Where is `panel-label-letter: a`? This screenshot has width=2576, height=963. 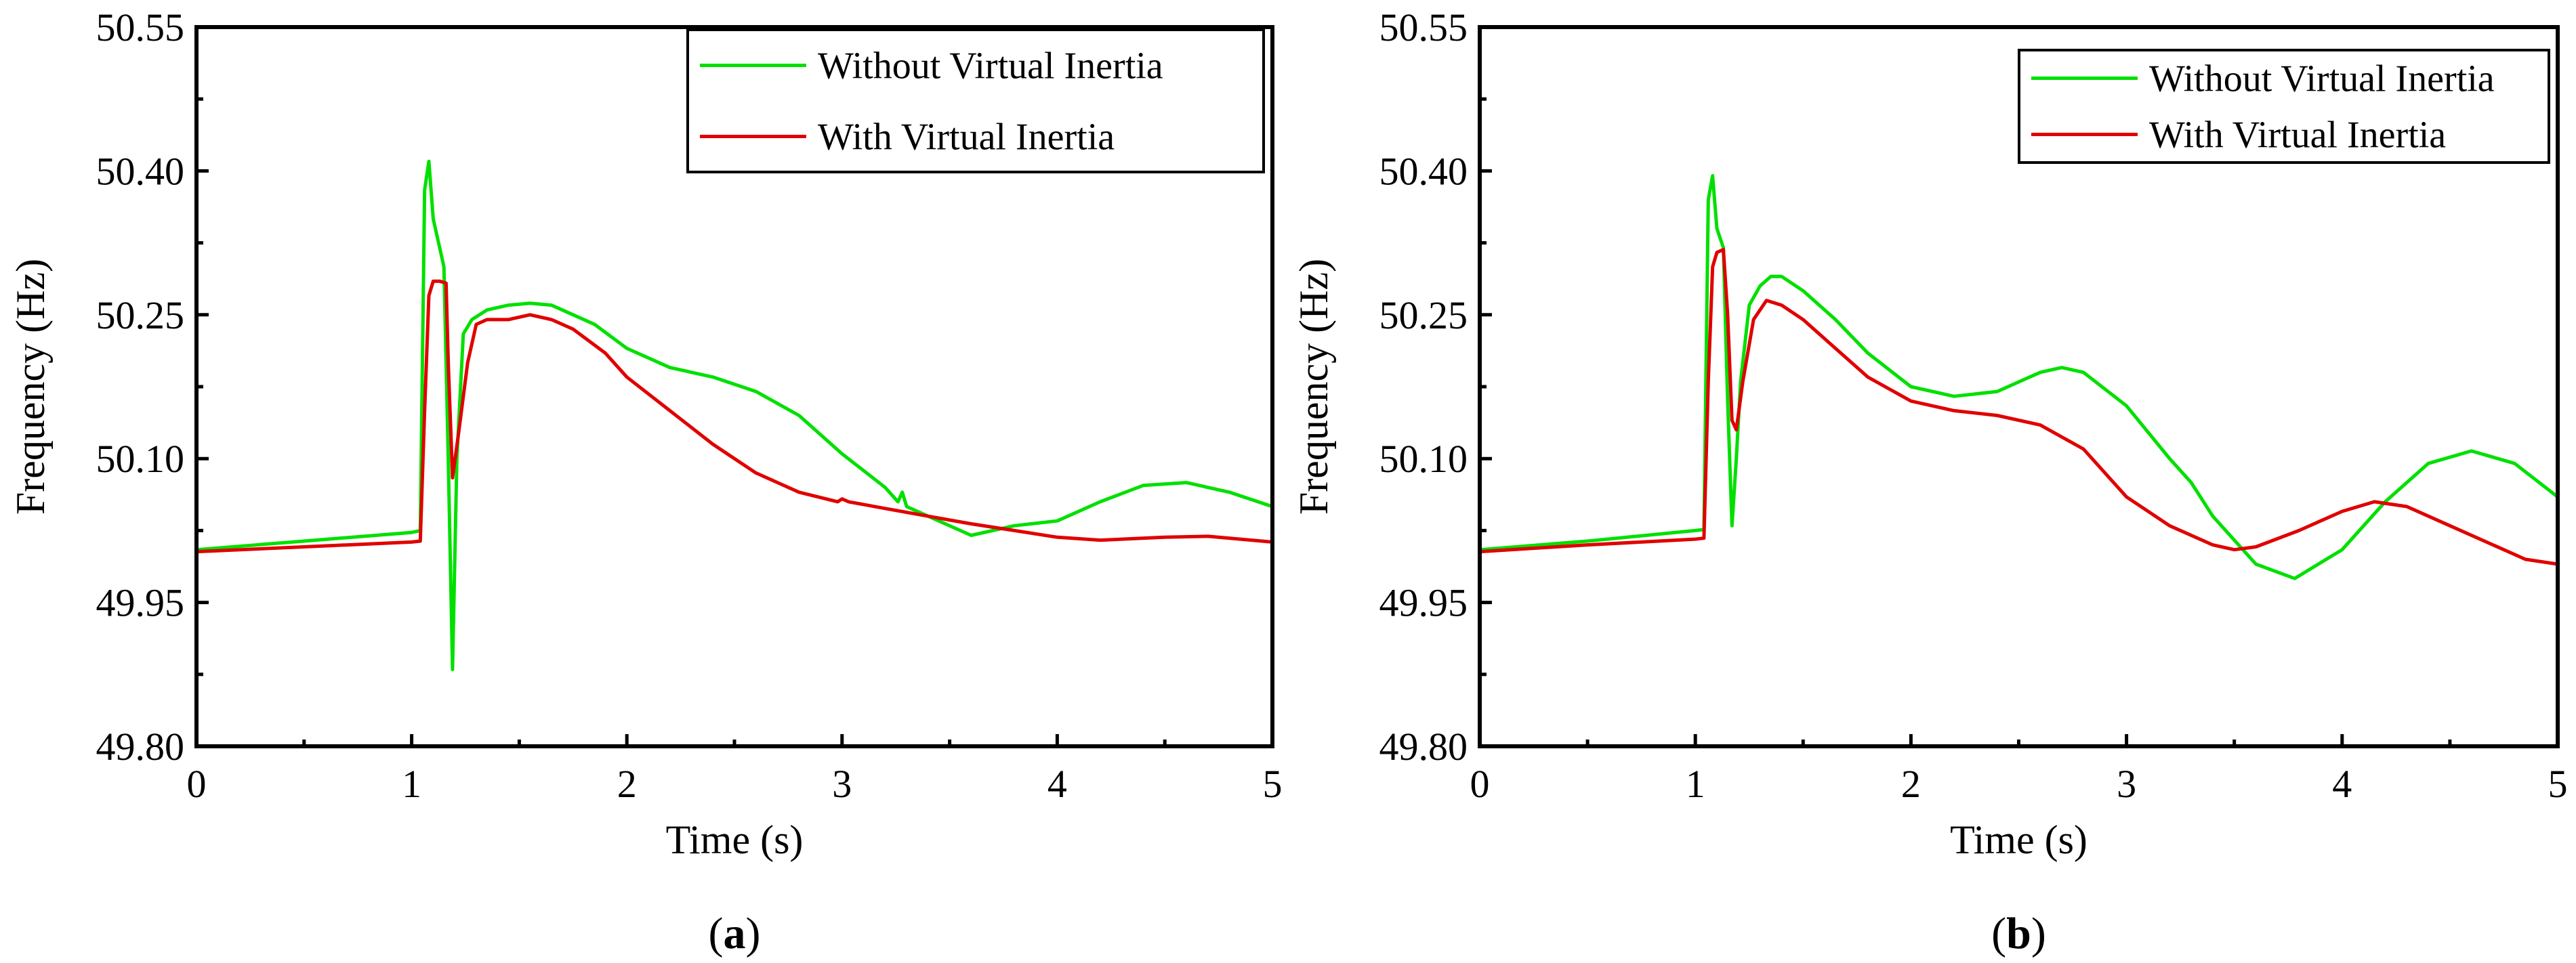
panel-label-letter: a is located at coordinates (735, 933).